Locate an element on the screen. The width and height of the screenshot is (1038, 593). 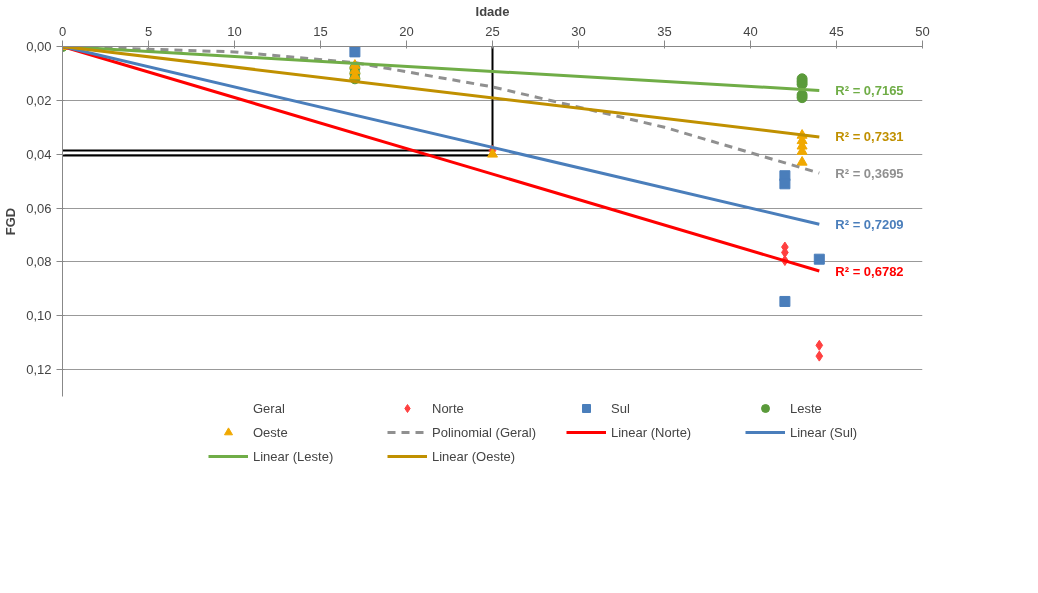
y-axis-title: FGD is located at coordinates (11, 221).